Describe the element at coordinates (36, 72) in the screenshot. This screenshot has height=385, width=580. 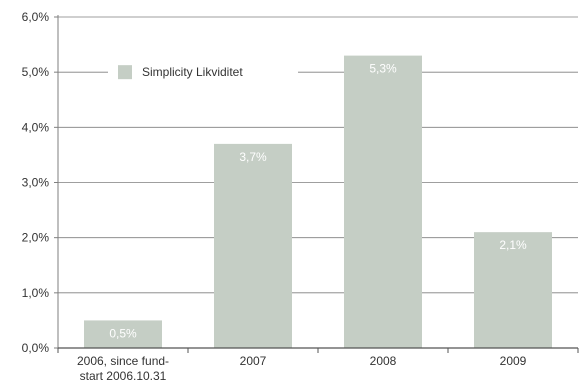
I see `y-tick-label: 5,0%` at that location.